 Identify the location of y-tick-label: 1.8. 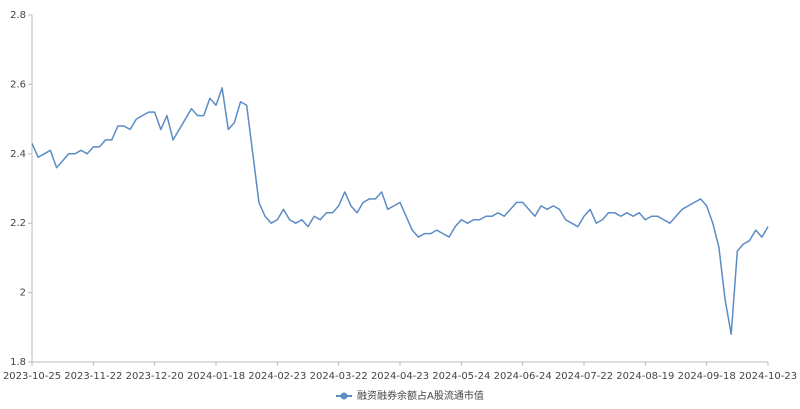
(18, 362).